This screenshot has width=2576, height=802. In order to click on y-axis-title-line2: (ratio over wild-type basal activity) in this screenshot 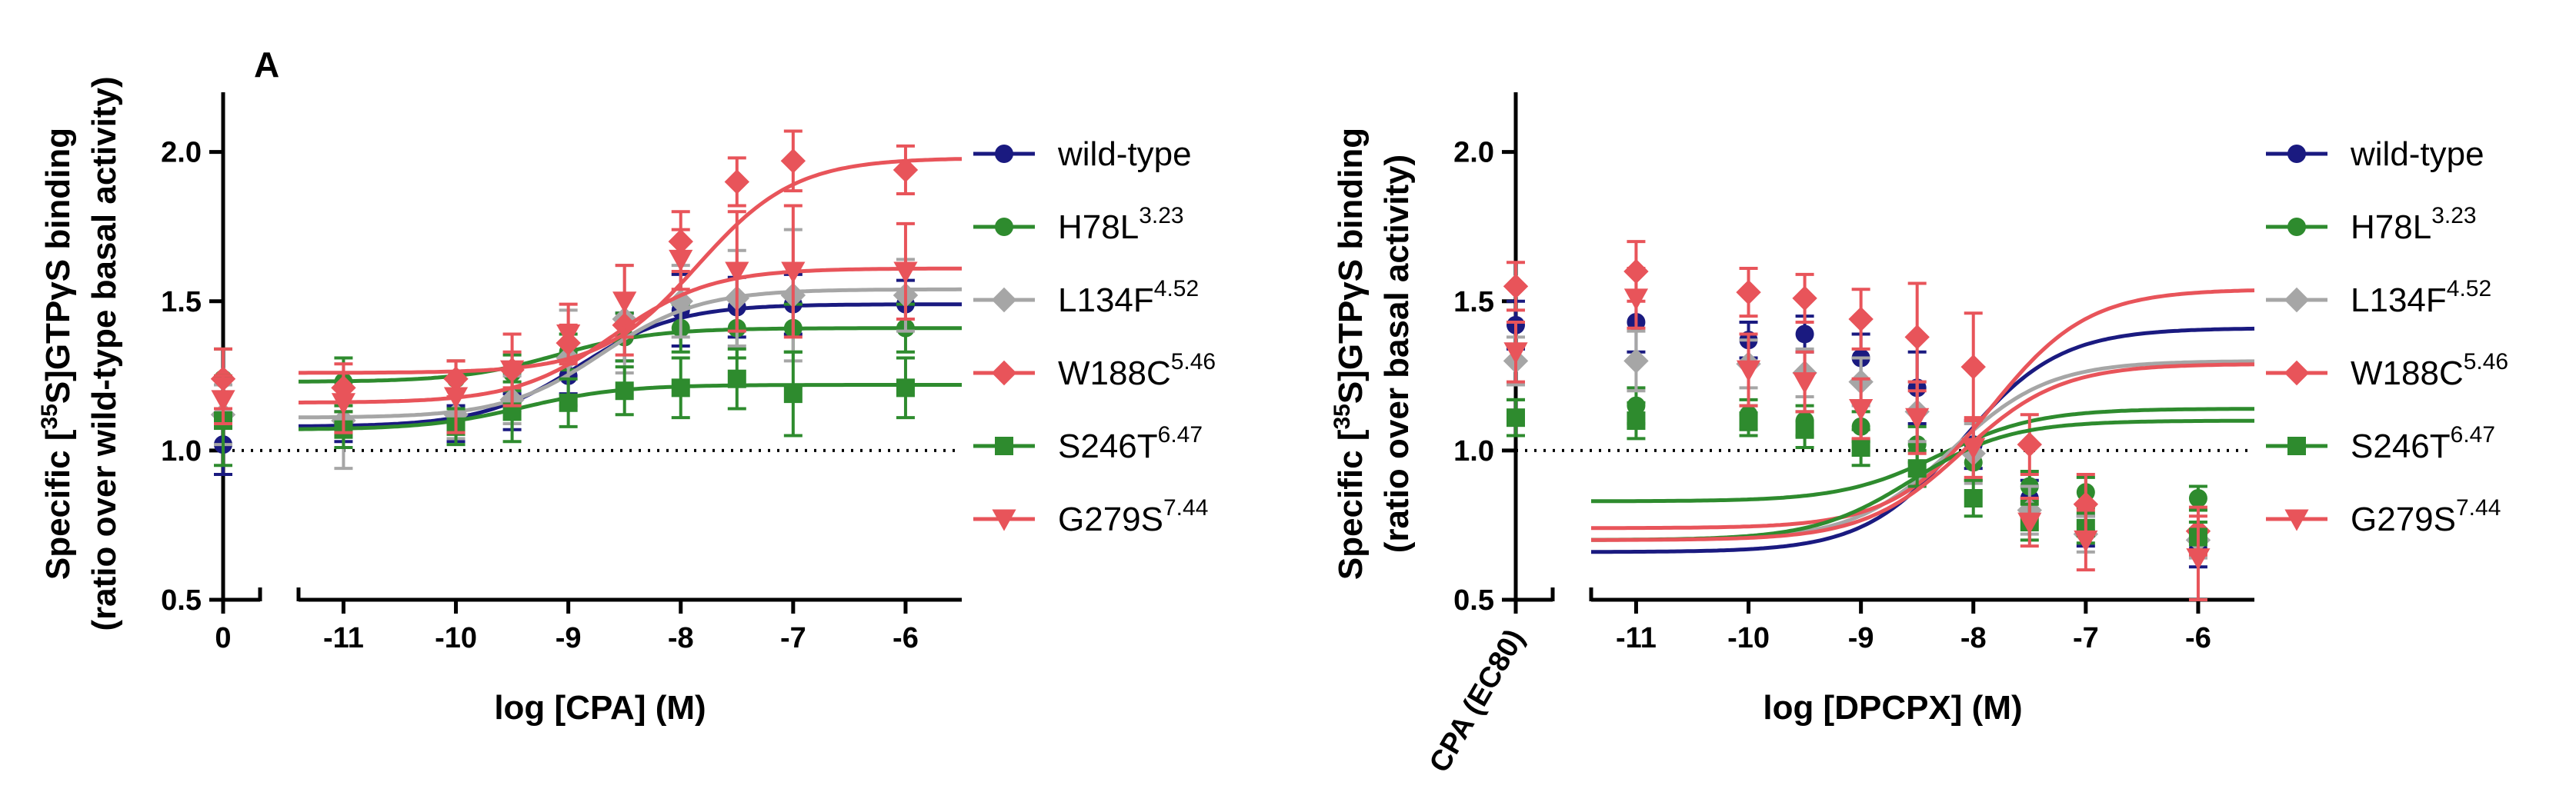, I will do `click(104, 353)`.